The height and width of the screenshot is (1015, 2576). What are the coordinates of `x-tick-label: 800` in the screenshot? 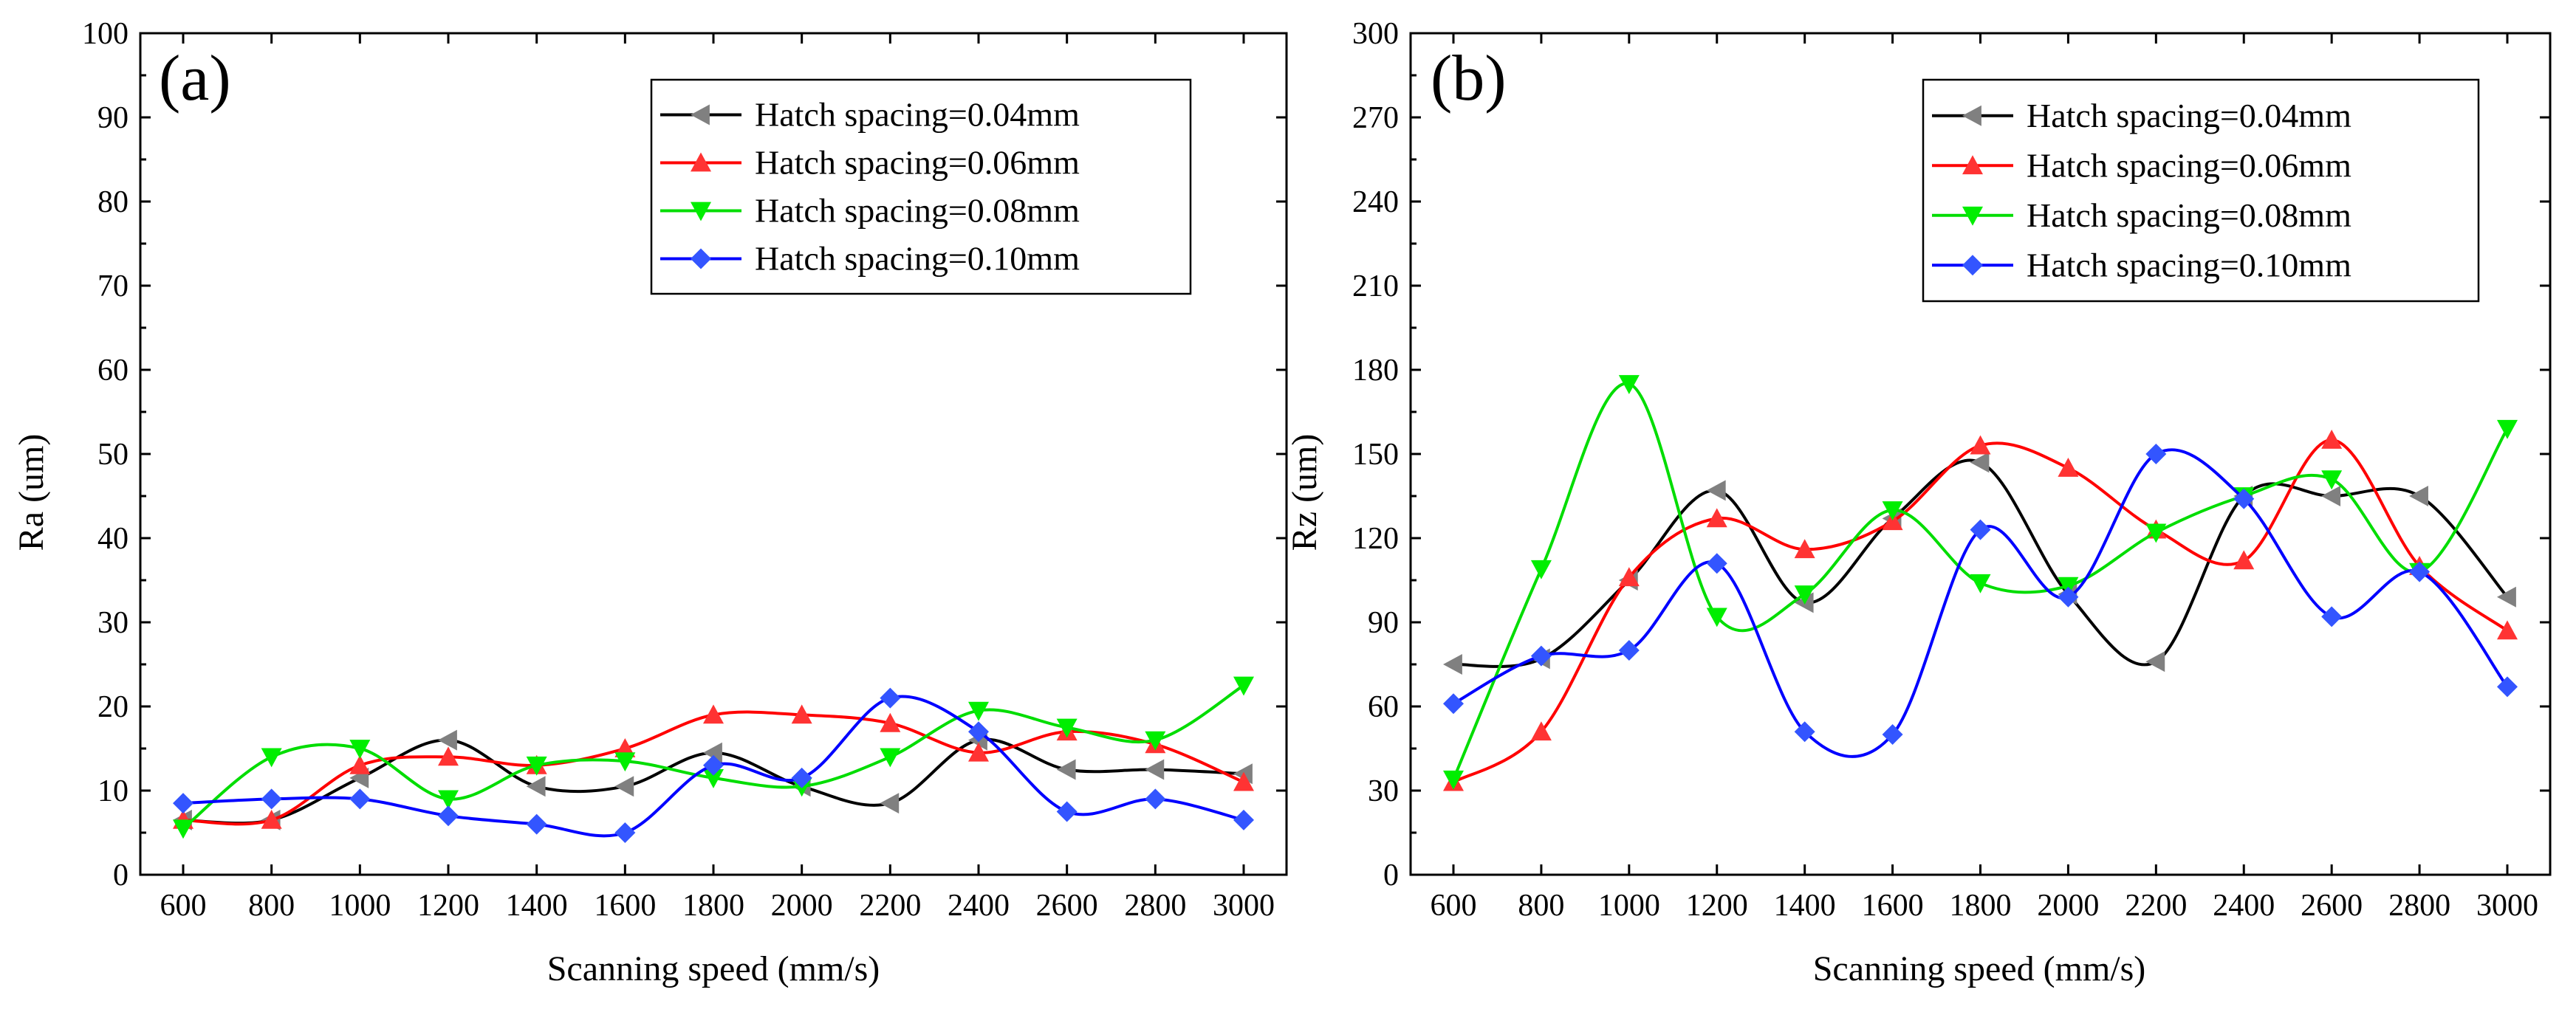 It's located at (271, 906).